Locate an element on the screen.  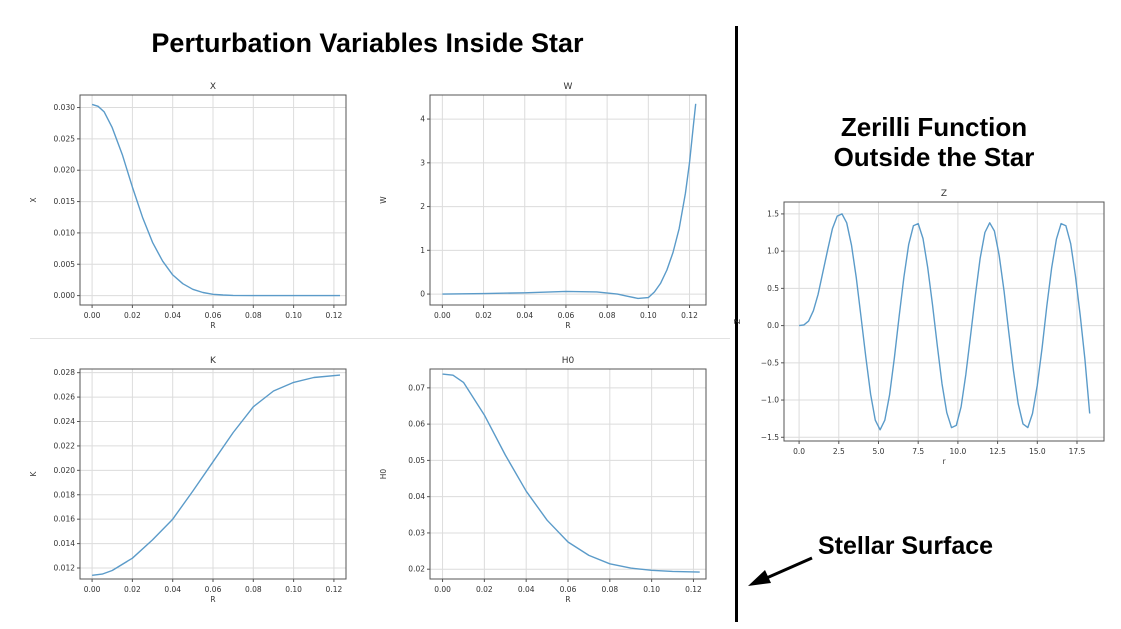
y-tick-label: 4 is located at coordinates (422, 119).